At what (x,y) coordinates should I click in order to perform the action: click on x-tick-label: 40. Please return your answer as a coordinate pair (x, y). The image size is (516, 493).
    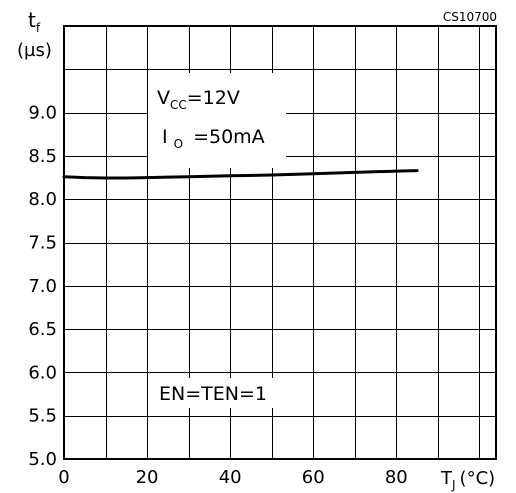
    Looking at the image, I should click on (230, 477).